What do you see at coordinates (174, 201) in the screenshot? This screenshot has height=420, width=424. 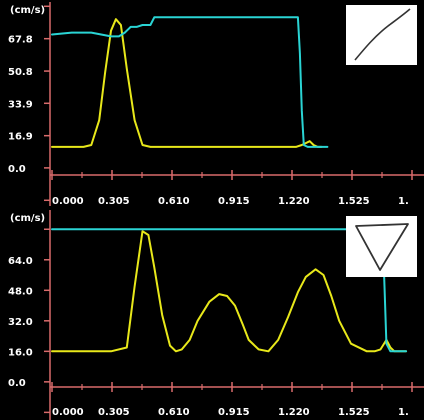 I see `upper-x-tick-label: 0.610` at bounding box center [174, 201].